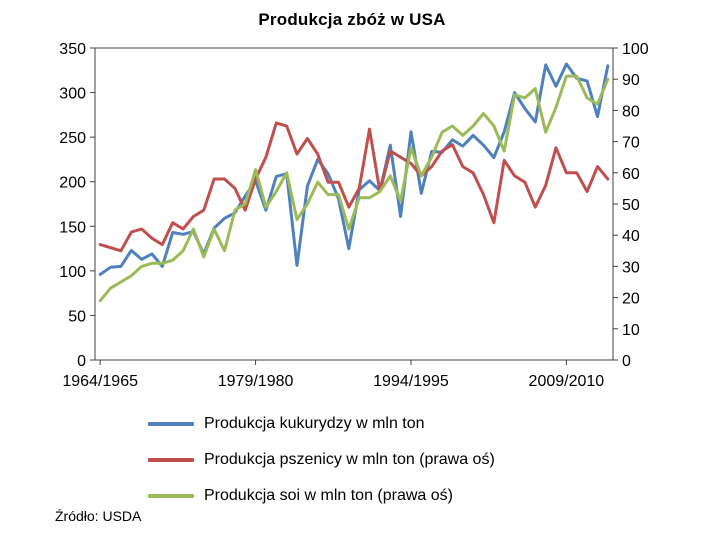 The width and height of the screenshot is (704, 535). I want to click on x-axis-tick-label: 2009/2010, so click(567, 381).